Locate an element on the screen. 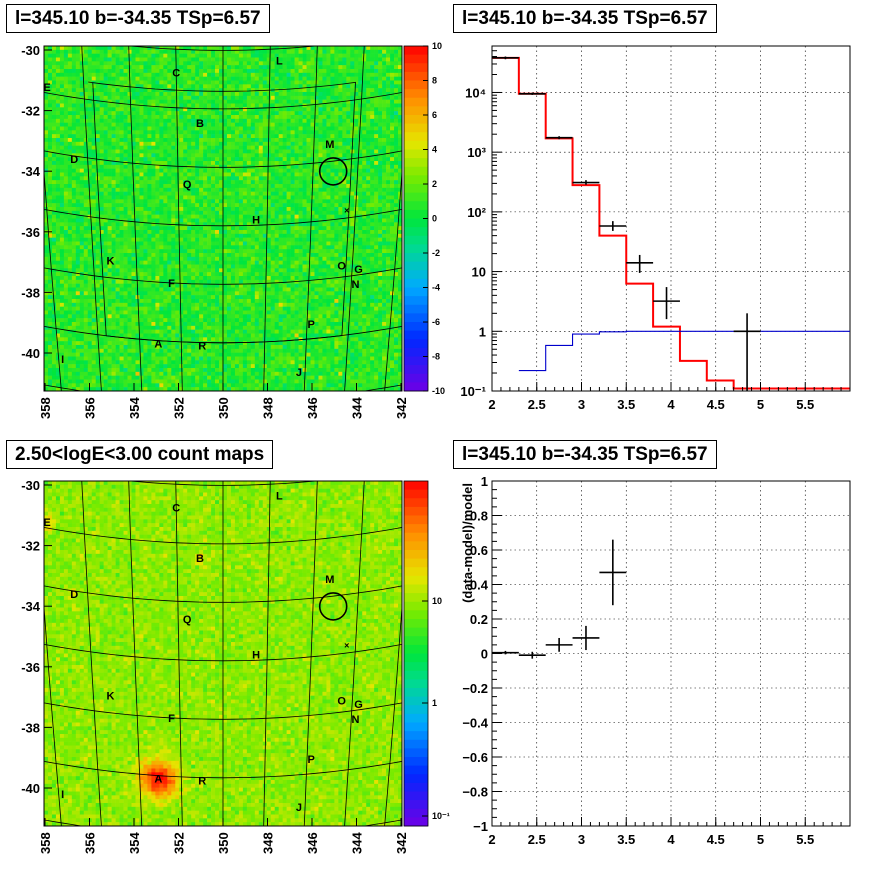 This screenshot has height=872, width=896. colorbar-tick-label: 10⁻¹ is located at coordinates (441, 816).